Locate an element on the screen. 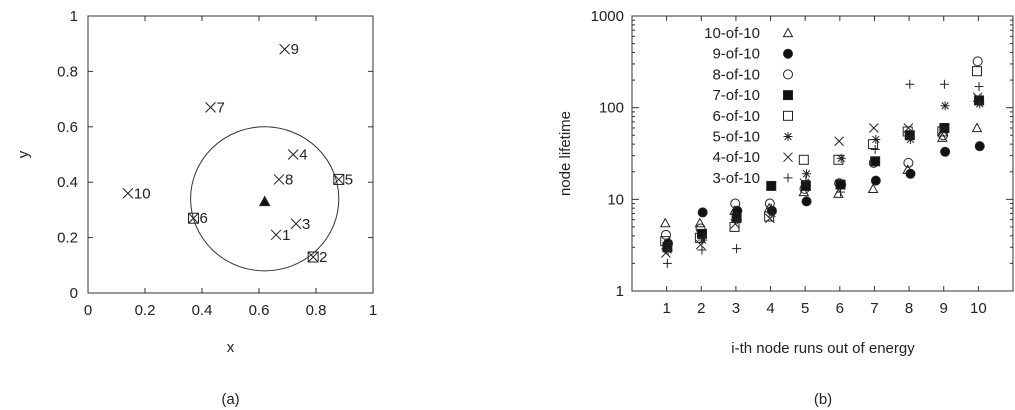 The width and height of the screenshot is (1015, 410). legend-label-7-of-10: 7-of-10 is located at coordinates (736, 95).